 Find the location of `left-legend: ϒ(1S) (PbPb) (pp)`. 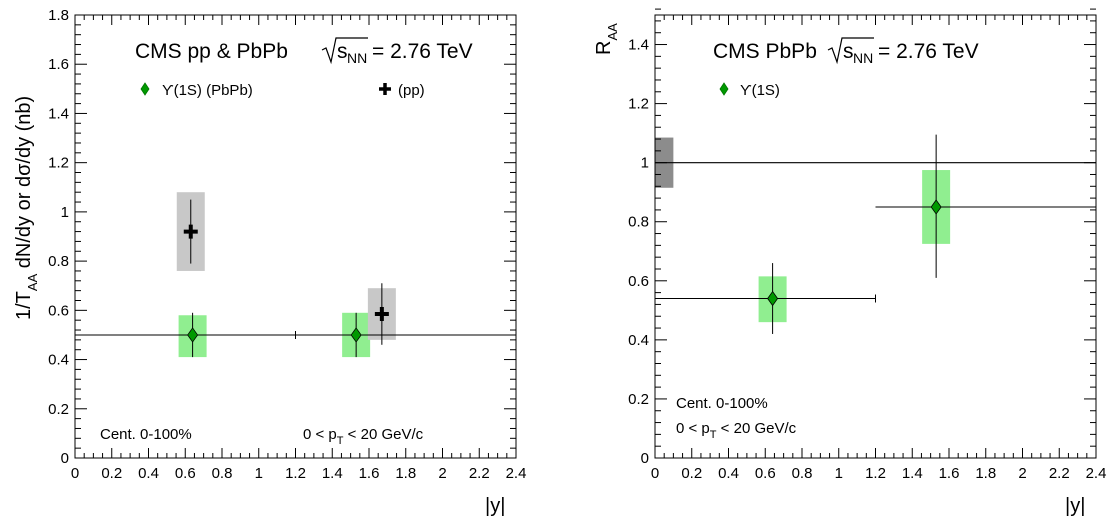

left-legend: ϒ(1S) (PbPb) (pp) is located at coordinates (282, 90).